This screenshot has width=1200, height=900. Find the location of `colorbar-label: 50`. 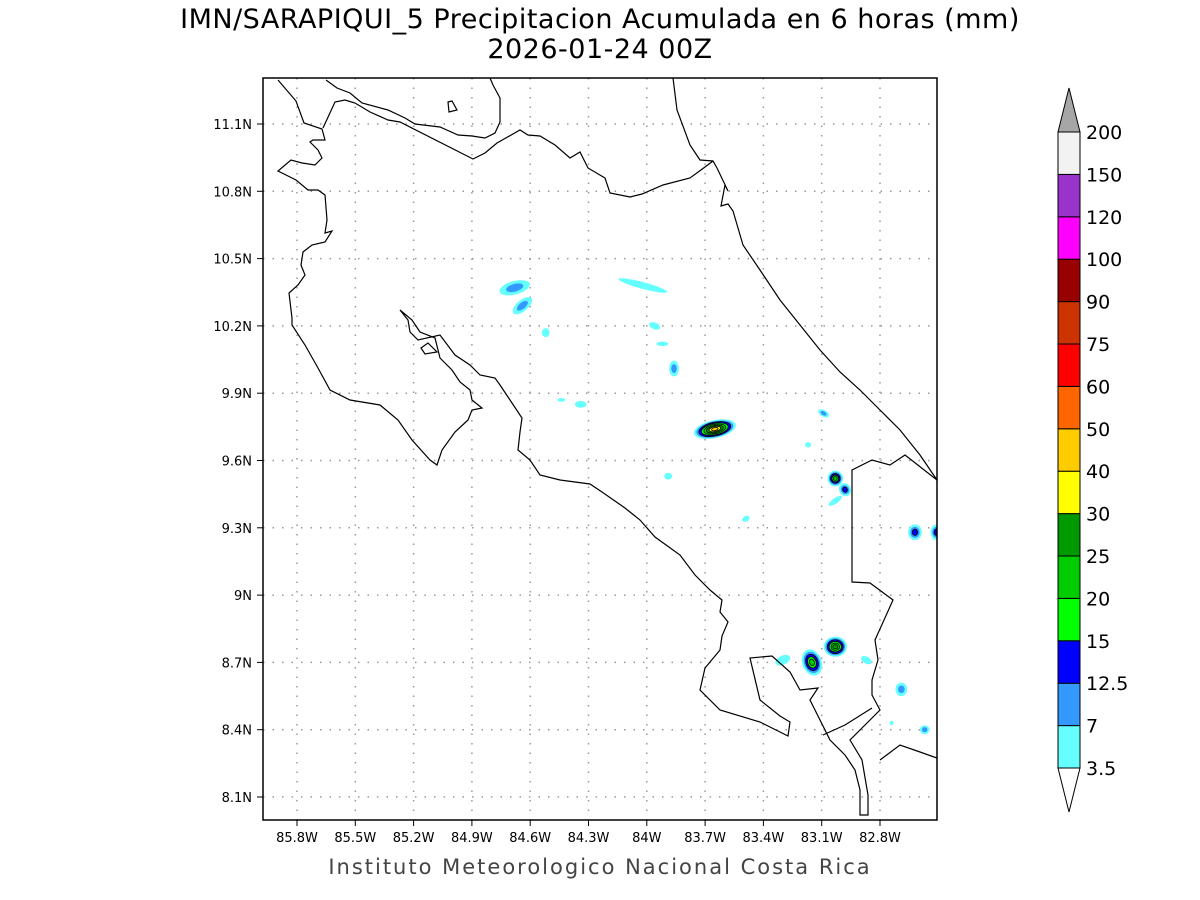

colorbar-label: 50 is located at coordinates (1098, 430).